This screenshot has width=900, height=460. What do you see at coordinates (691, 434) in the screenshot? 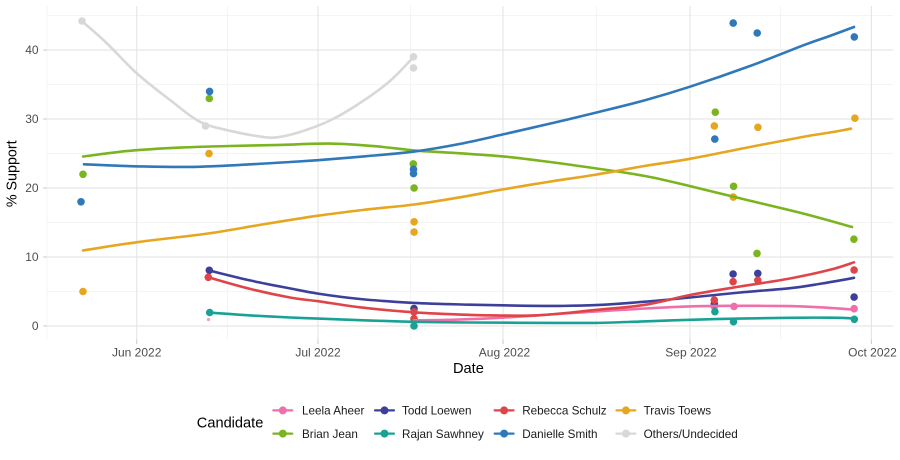
I see `svg-text: Others/Undecided` at bounding box center [691, 434].